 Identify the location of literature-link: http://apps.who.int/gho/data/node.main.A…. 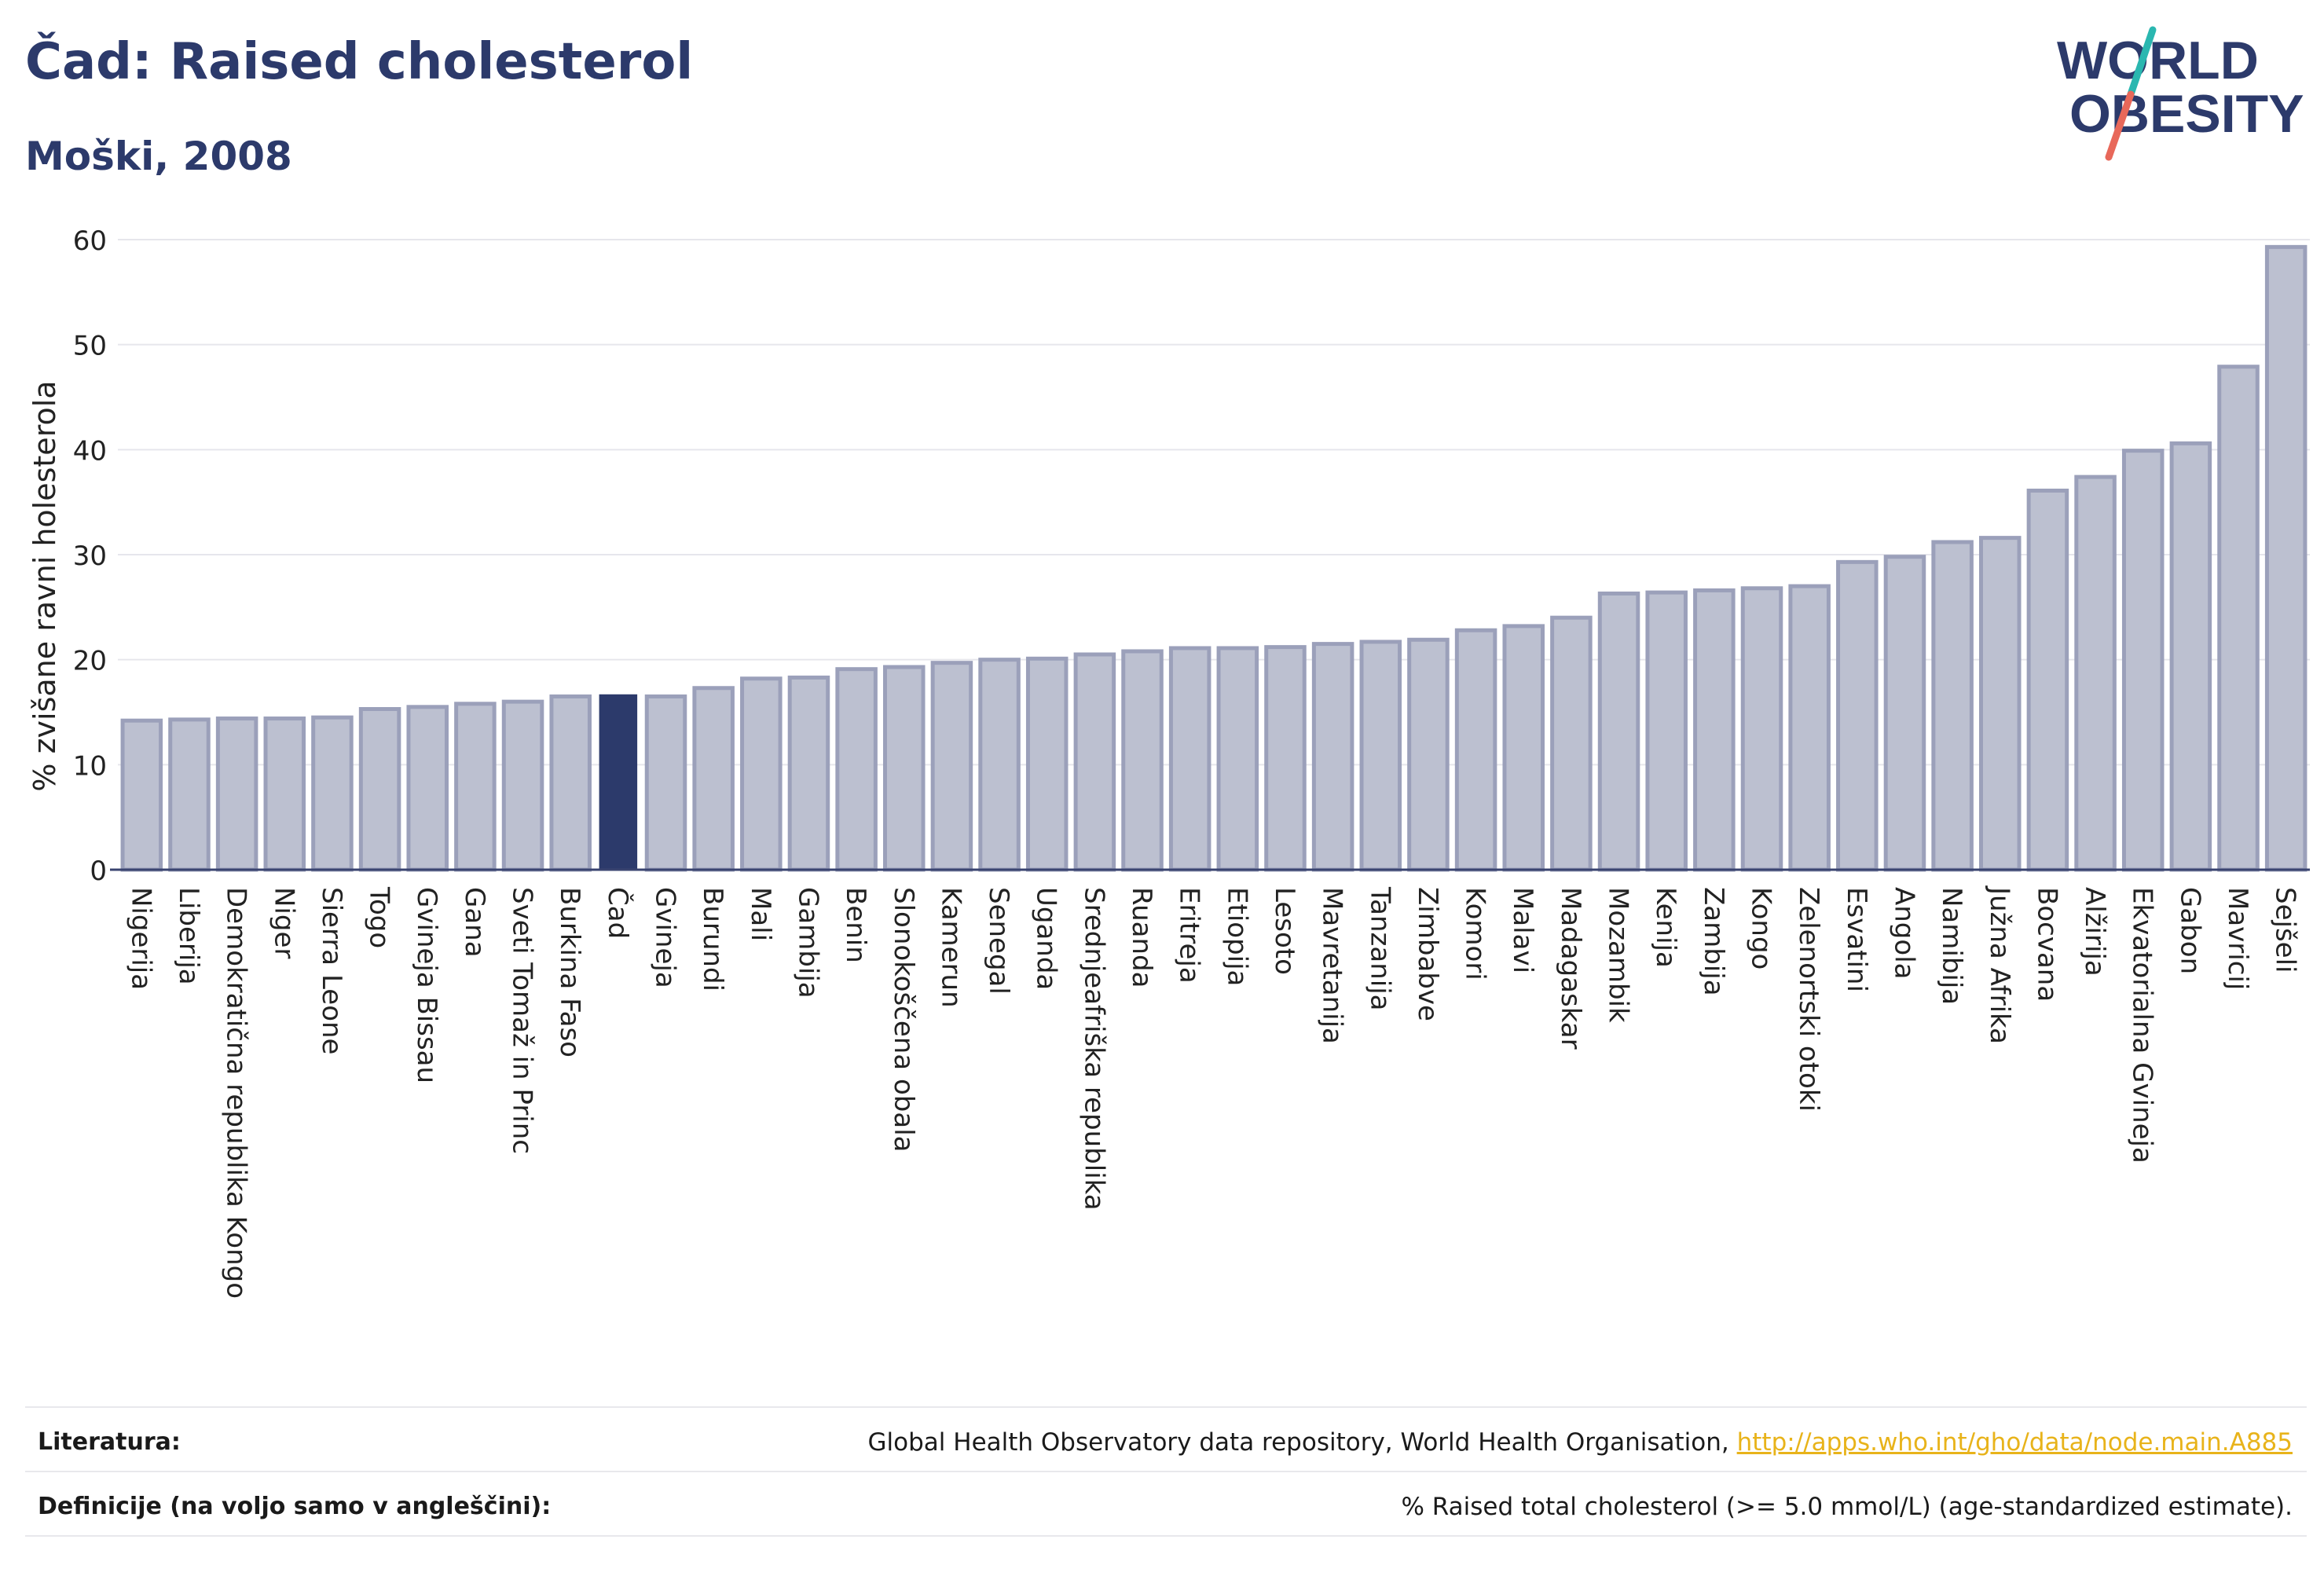
(2014, 1442).